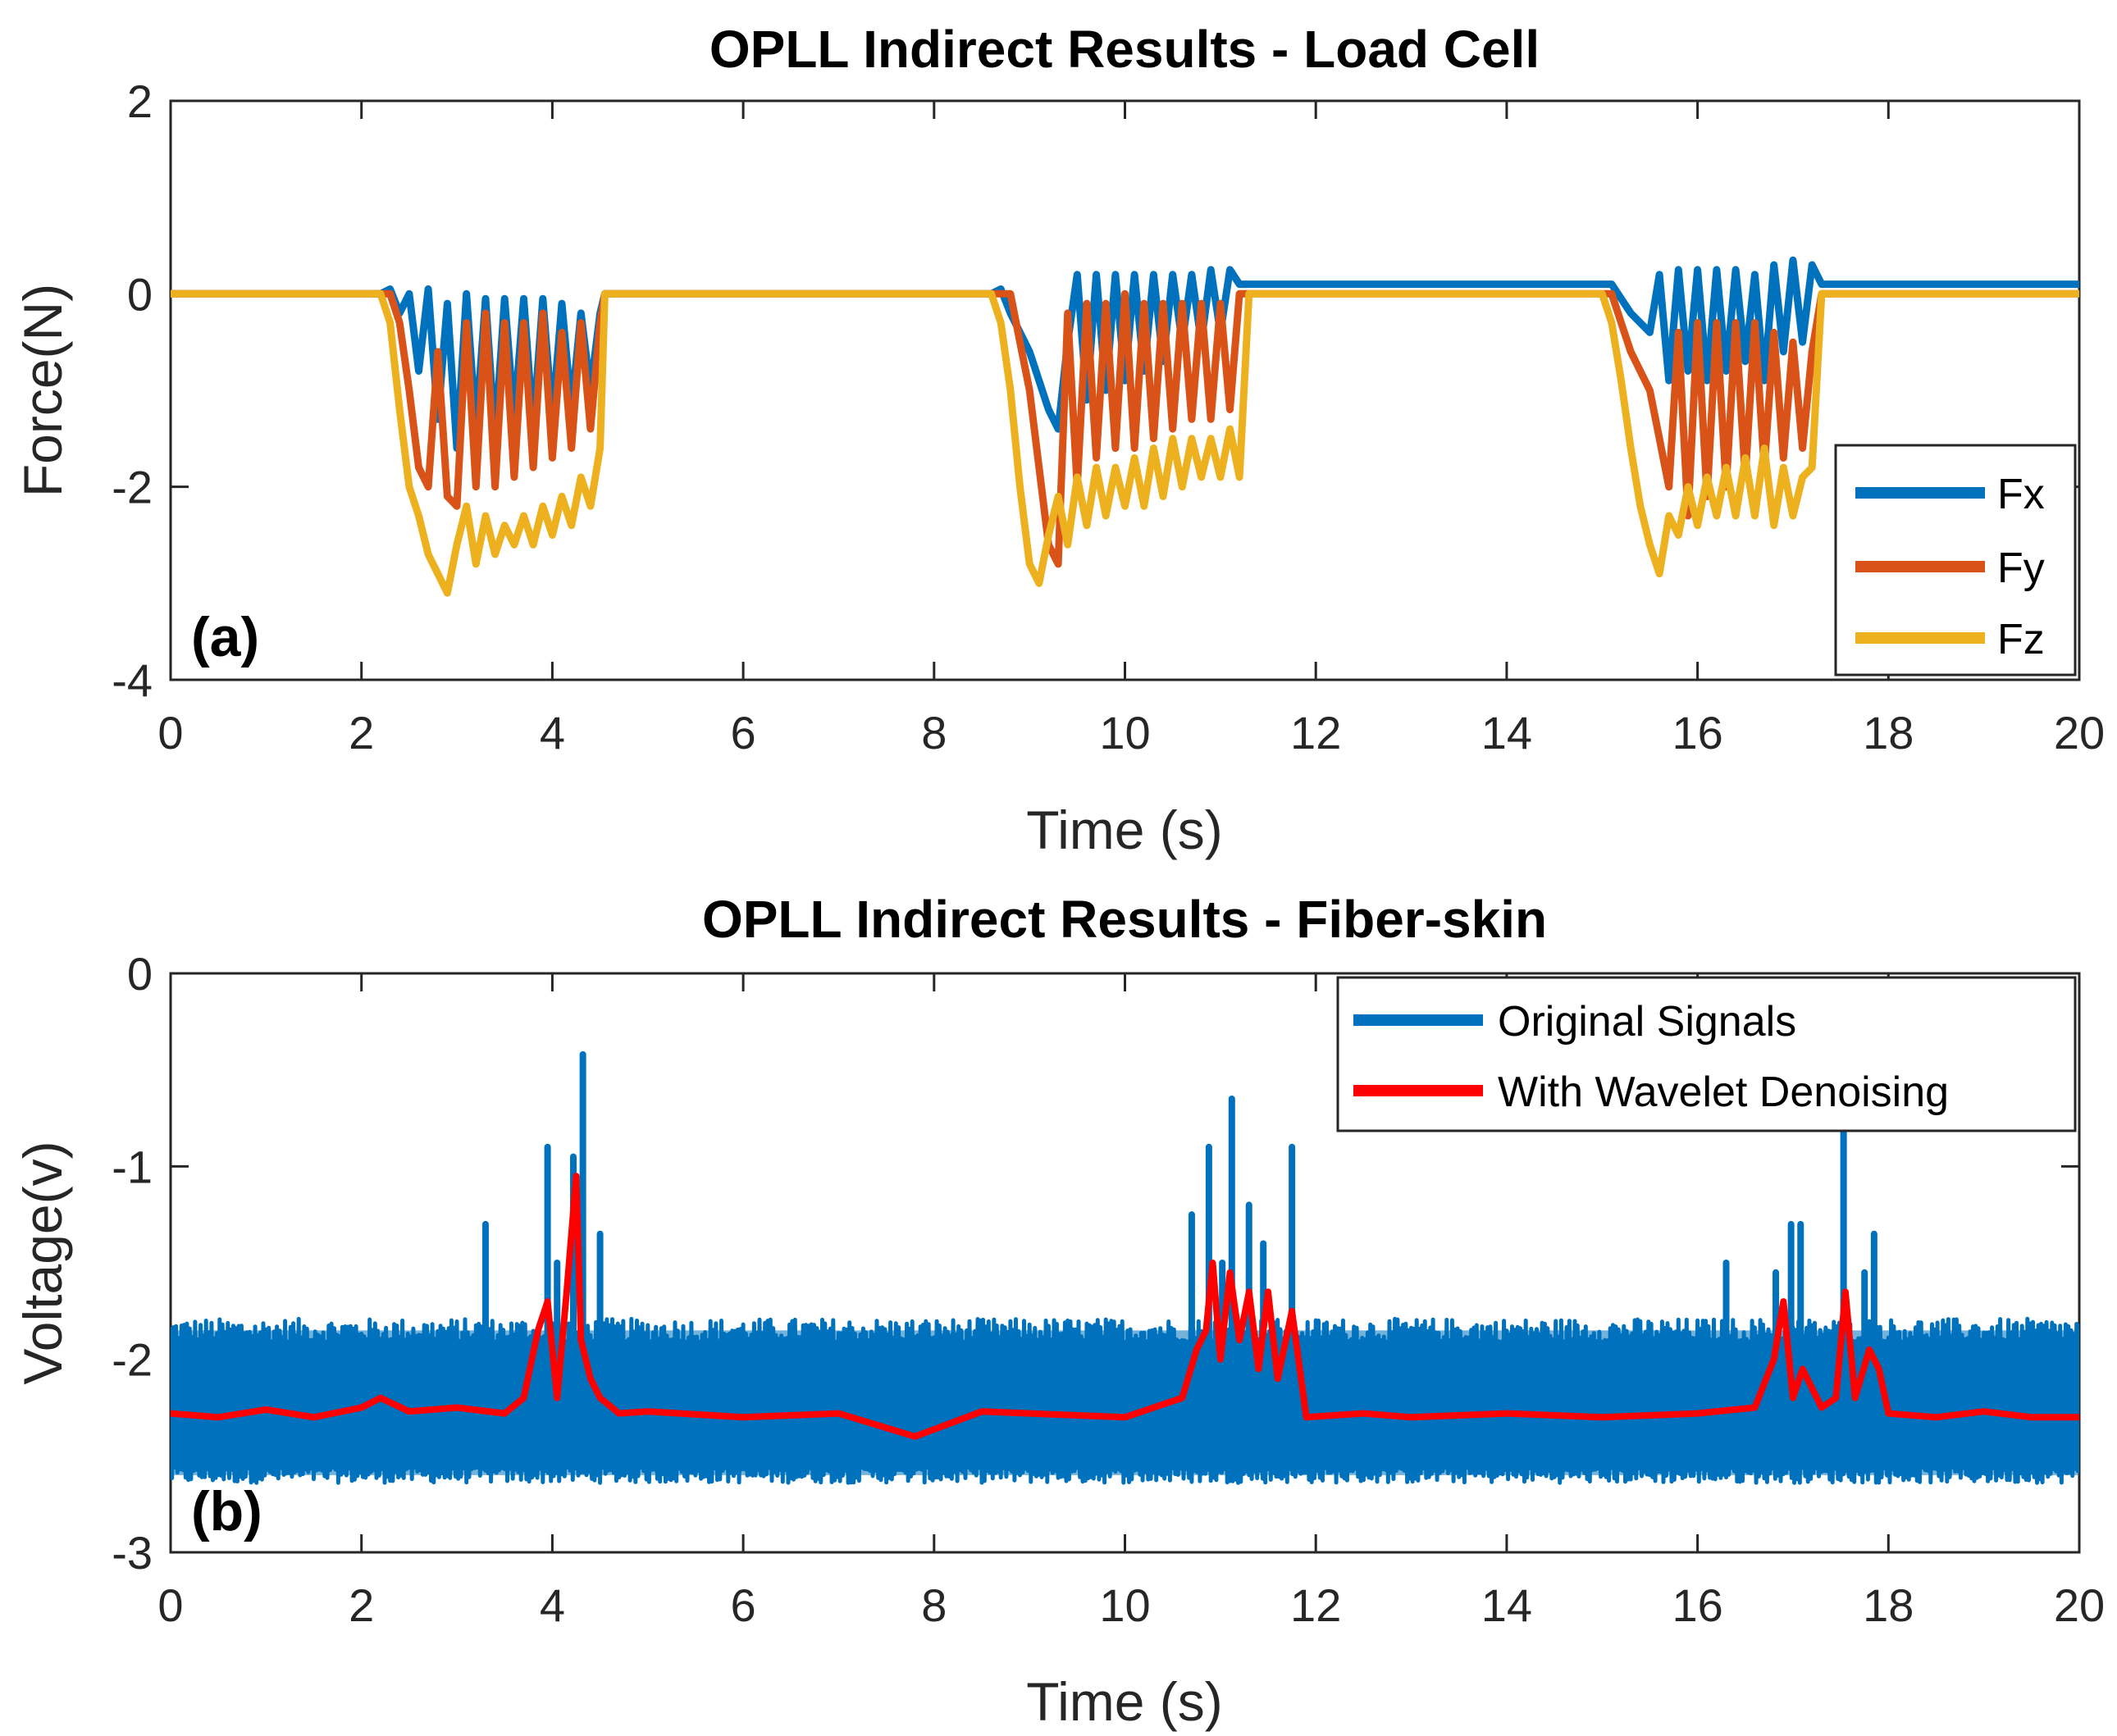  Describe the element at coordinates (132, 1553) in the screenshot. I see `y-tick-label: -3` at that location.